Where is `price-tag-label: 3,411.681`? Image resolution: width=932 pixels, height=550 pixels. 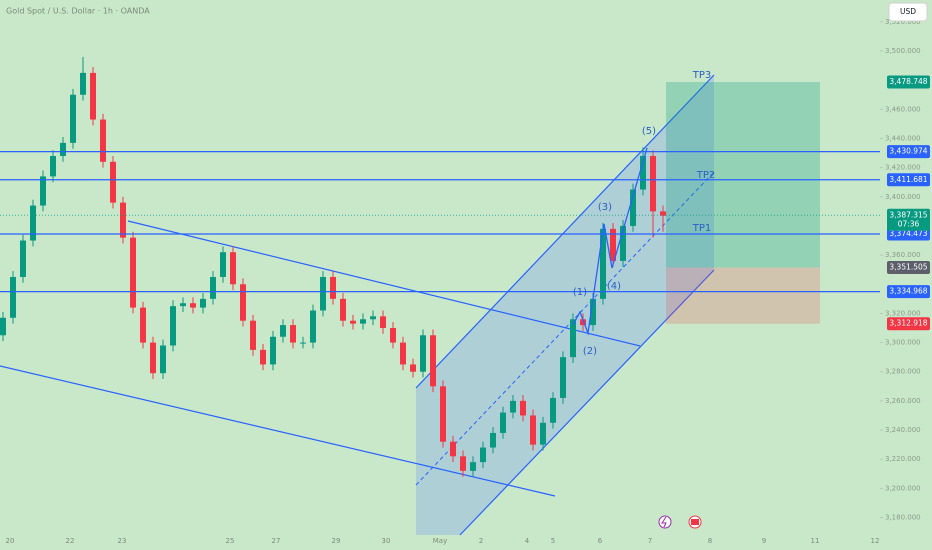 price-tag-label: 3,411.681 is located at coordinates (908, 179).